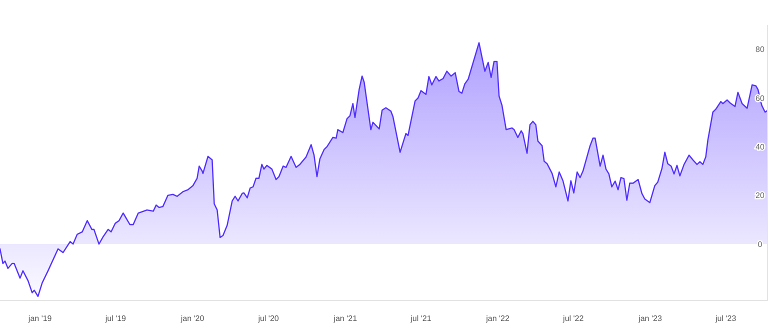 This screenshot has height=325, width=768. Describe the element at coordinates (115, 318) in the screenshot. I see `x-tick-label: jul '19` at that location.